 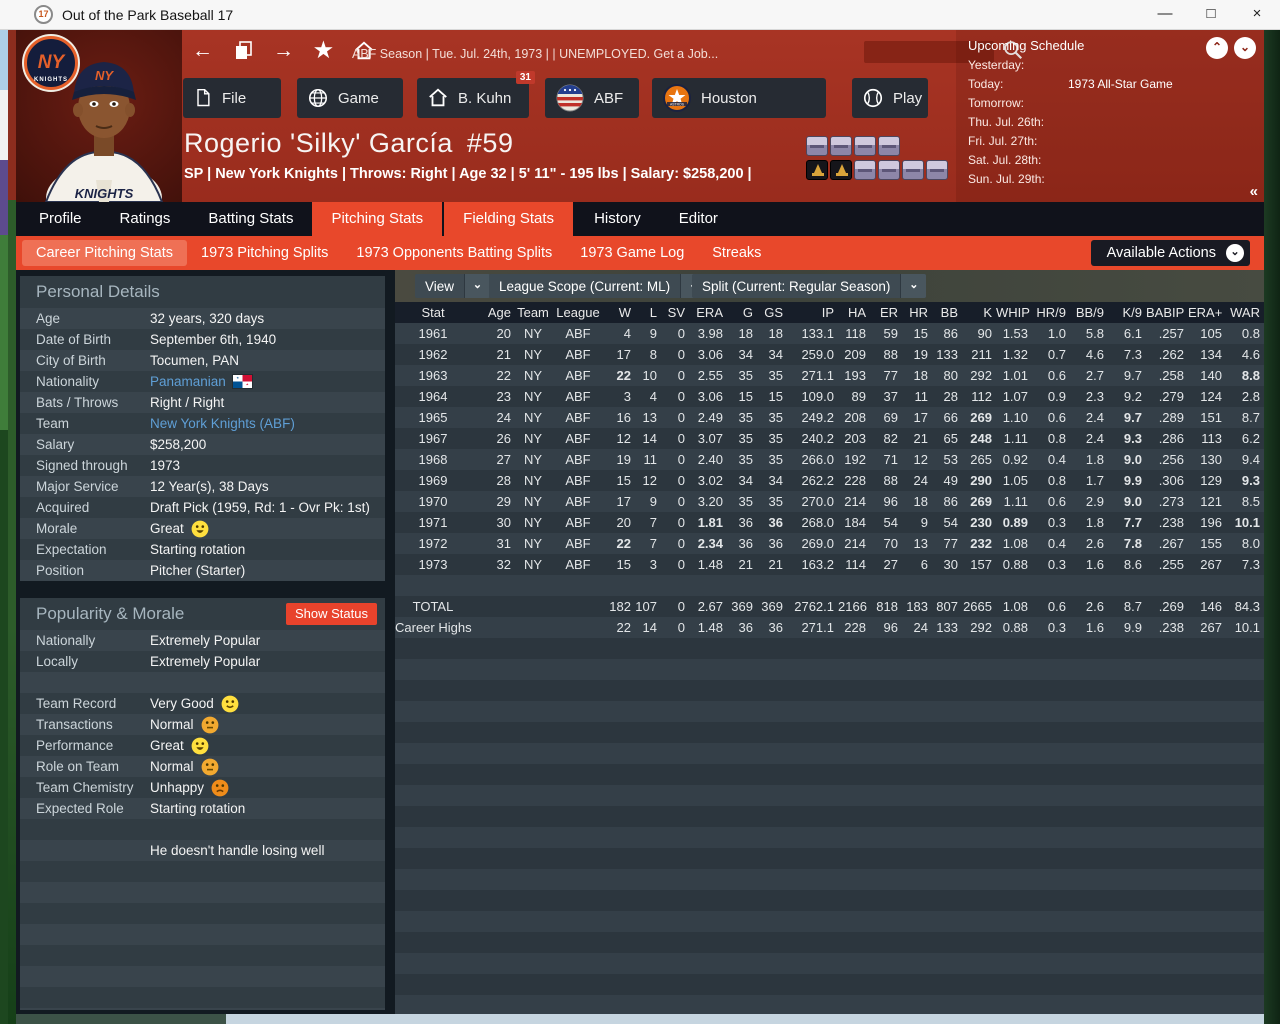 I want to click on tab-fielding-stats: Fielding Stats, so click(x=510, y=219).